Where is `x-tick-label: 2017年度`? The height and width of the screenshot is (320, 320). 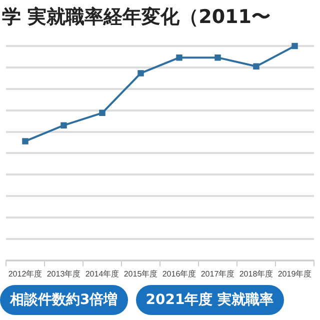 x-tick-label: 2017年度 is located at coordinates (217, 273).